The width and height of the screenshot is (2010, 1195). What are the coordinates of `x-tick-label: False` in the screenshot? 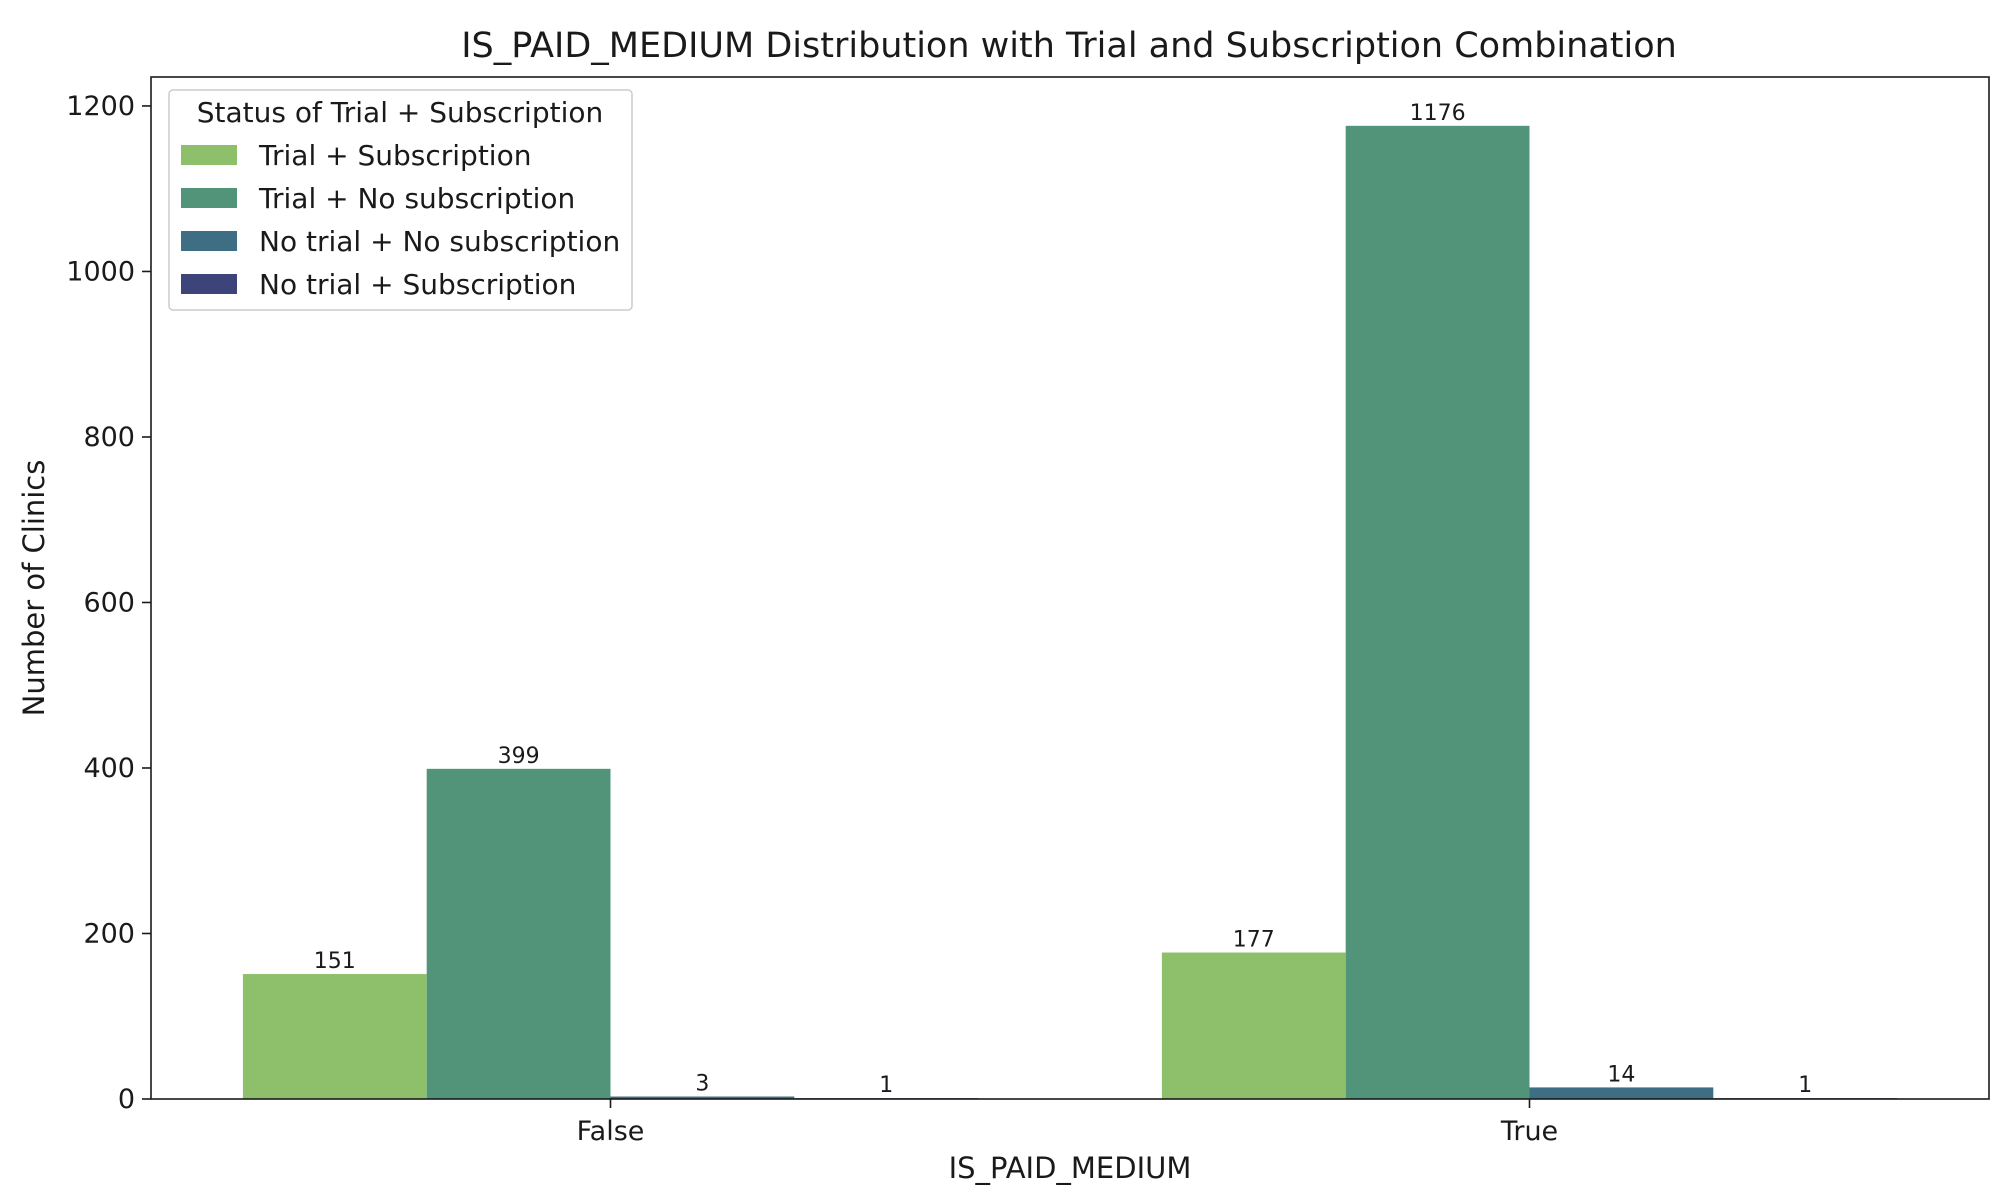 It's located at (611, 1131).